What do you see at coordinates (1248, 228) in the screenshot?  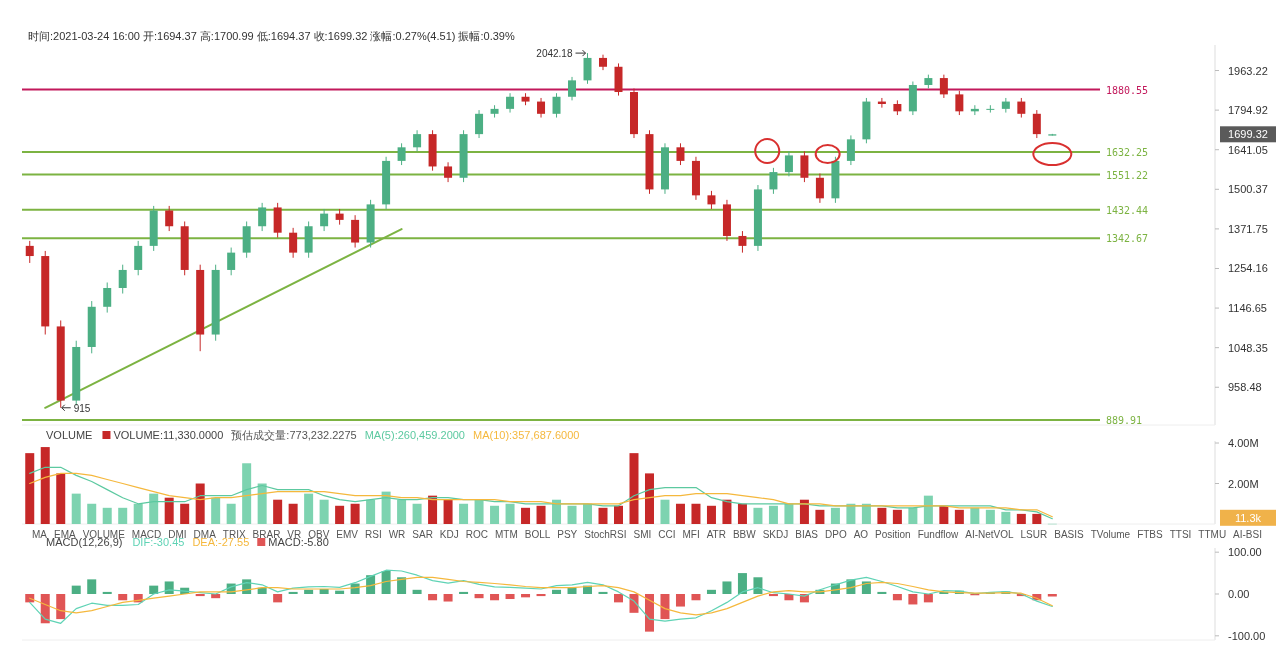 I see `y-tick-label: 1371.75` at bounding box center [1248, 228].